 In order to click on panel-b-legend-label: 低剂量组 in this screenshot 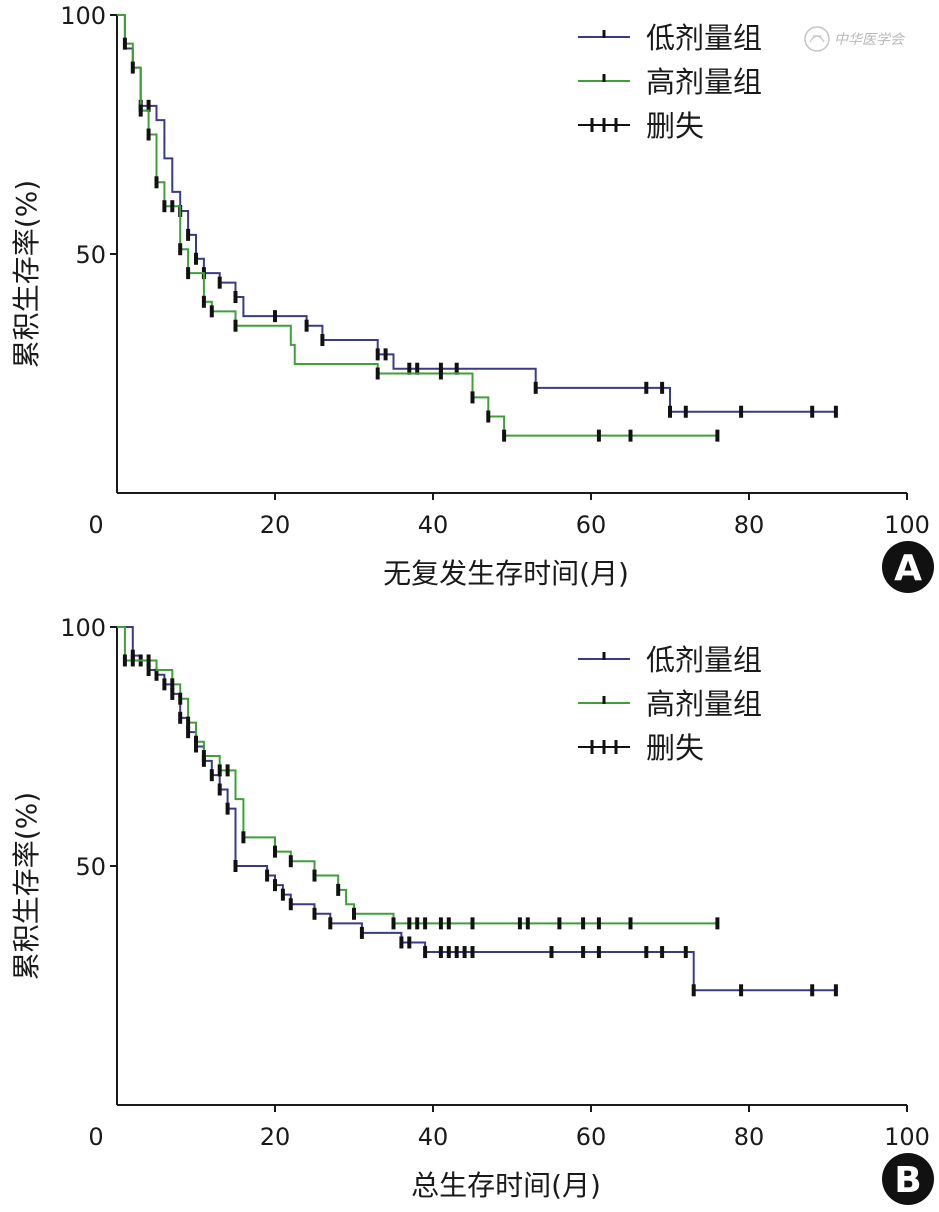, I will do `click(704, 660)`.